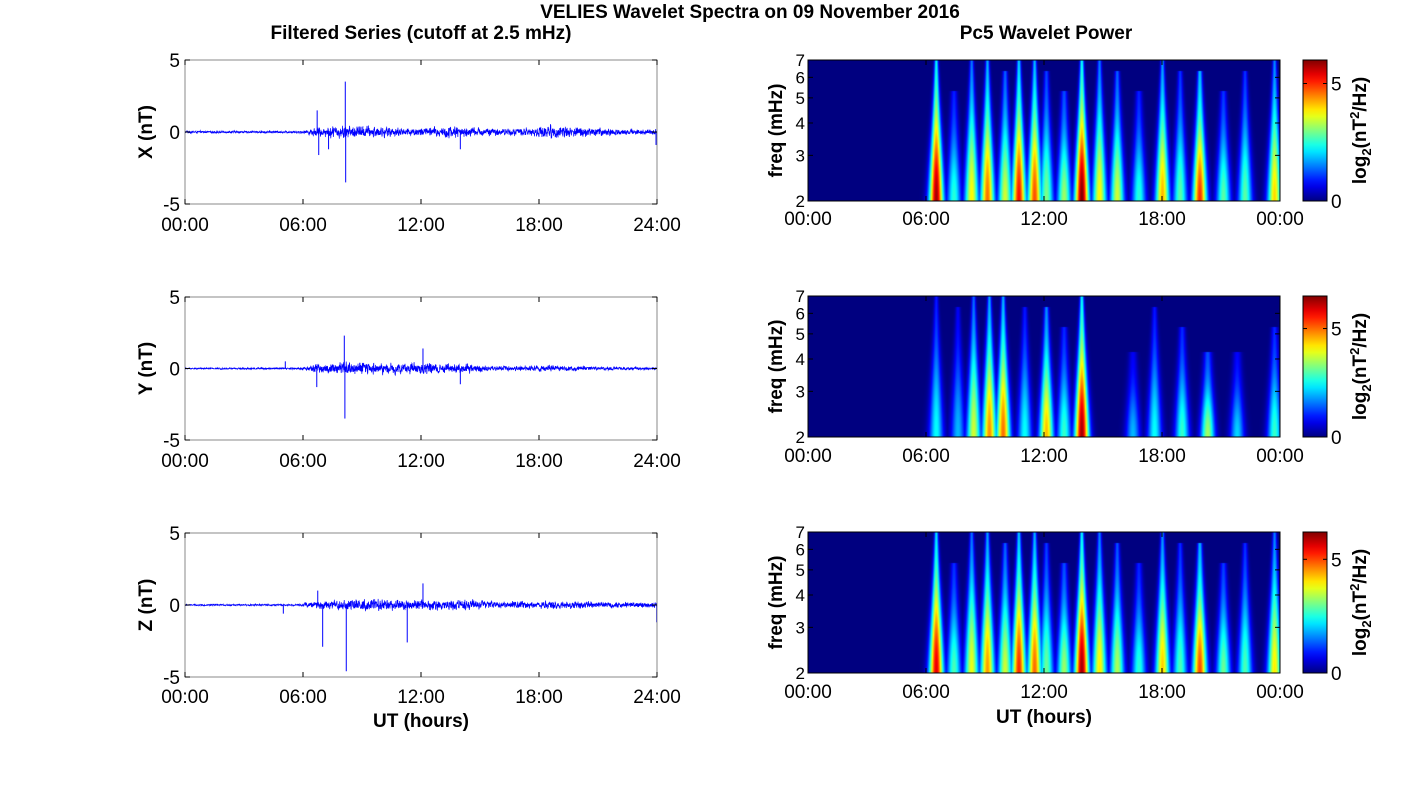  What do you see at coordinates (408, 143) in the screenshot?
I see `timeseries-panel-x: -5 0 5 00:00 06:00 12:00 18:00 24:00 X (nT)` at bounding box center [408, 143].